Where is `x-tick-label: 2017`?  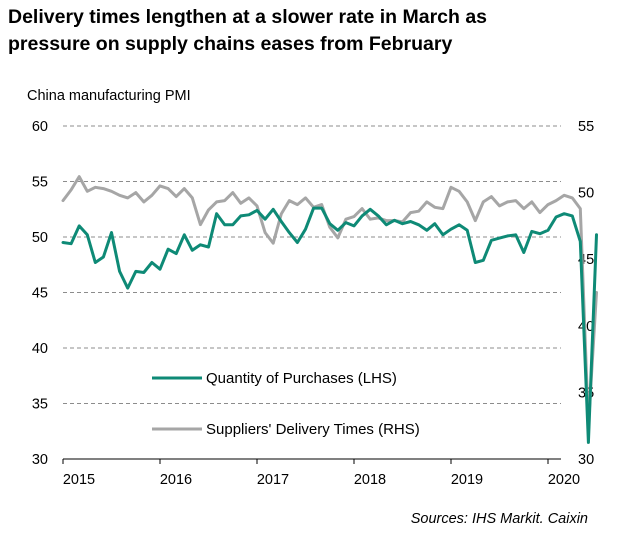 x-tick-label: 2017 is located at coordinates (273, 480).